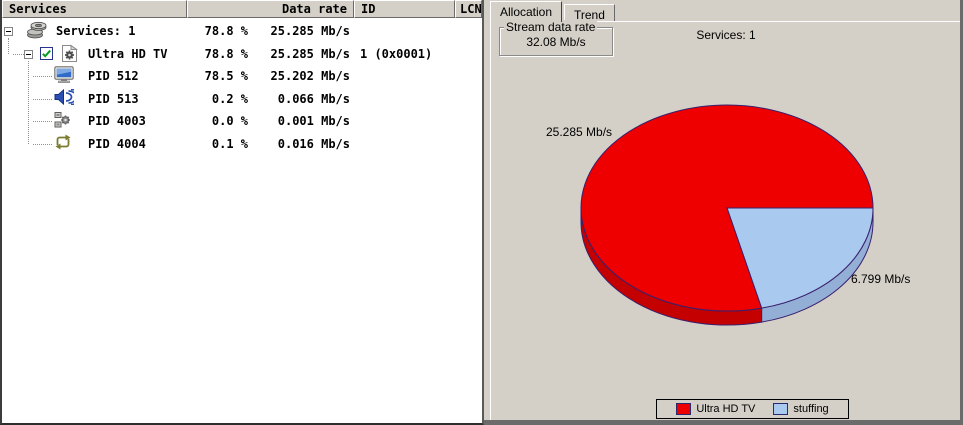 This screenshot has width=963, height=425. What do you see at coordinates (313, 99) in the screenshot?
I see `row-rate: 0.066 Mb/s` at bounding box center [313, 99].